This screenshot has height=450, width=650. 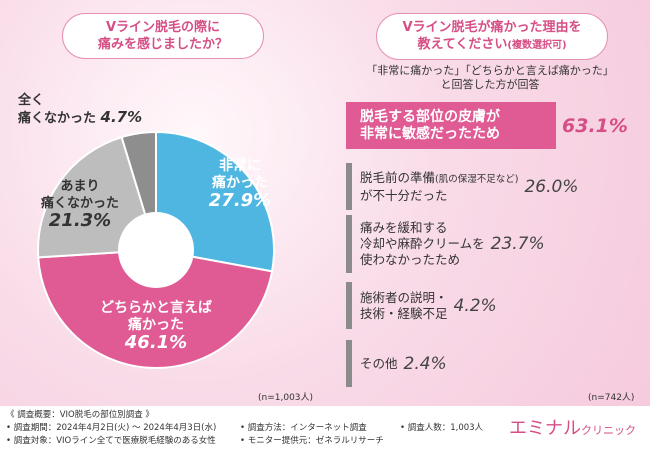 What do you see at coordinates (349, 363) in the screenshot?
I see `bar-fill-other` at bounding box center [349, 363].